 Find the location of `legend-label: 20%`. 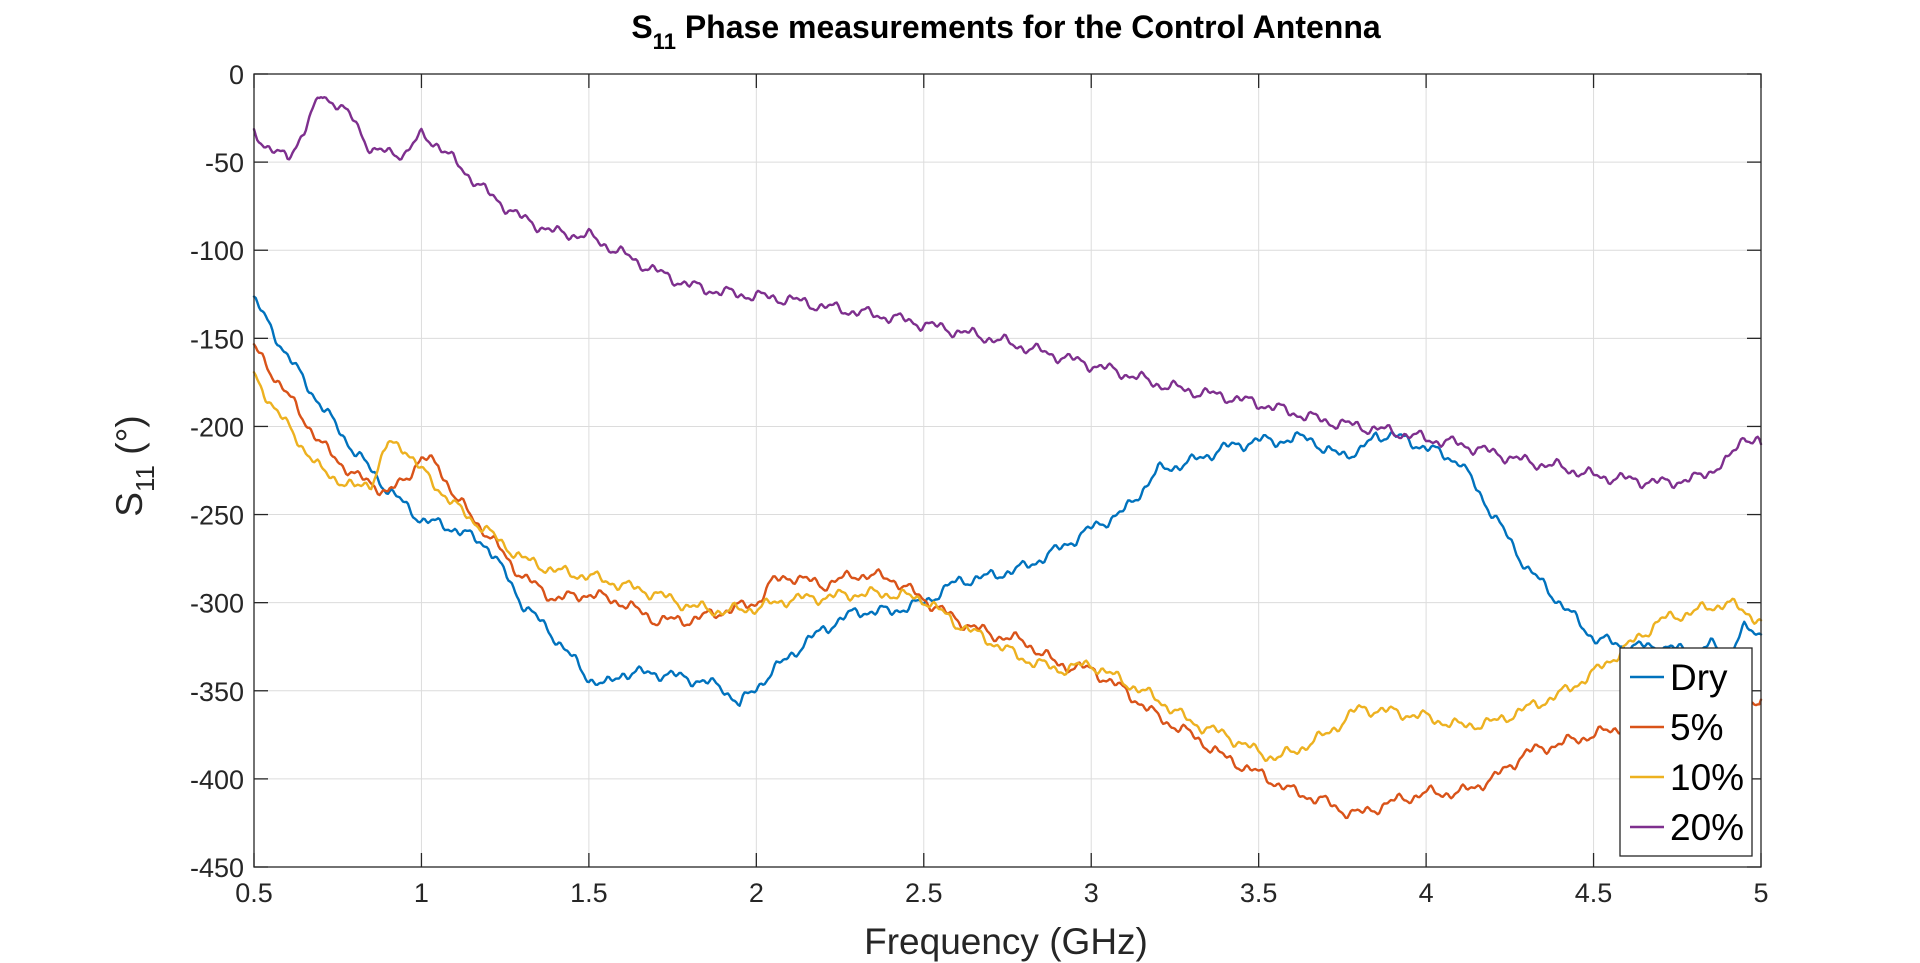

legend-label: 20% is located at coordinates (1707, 827).